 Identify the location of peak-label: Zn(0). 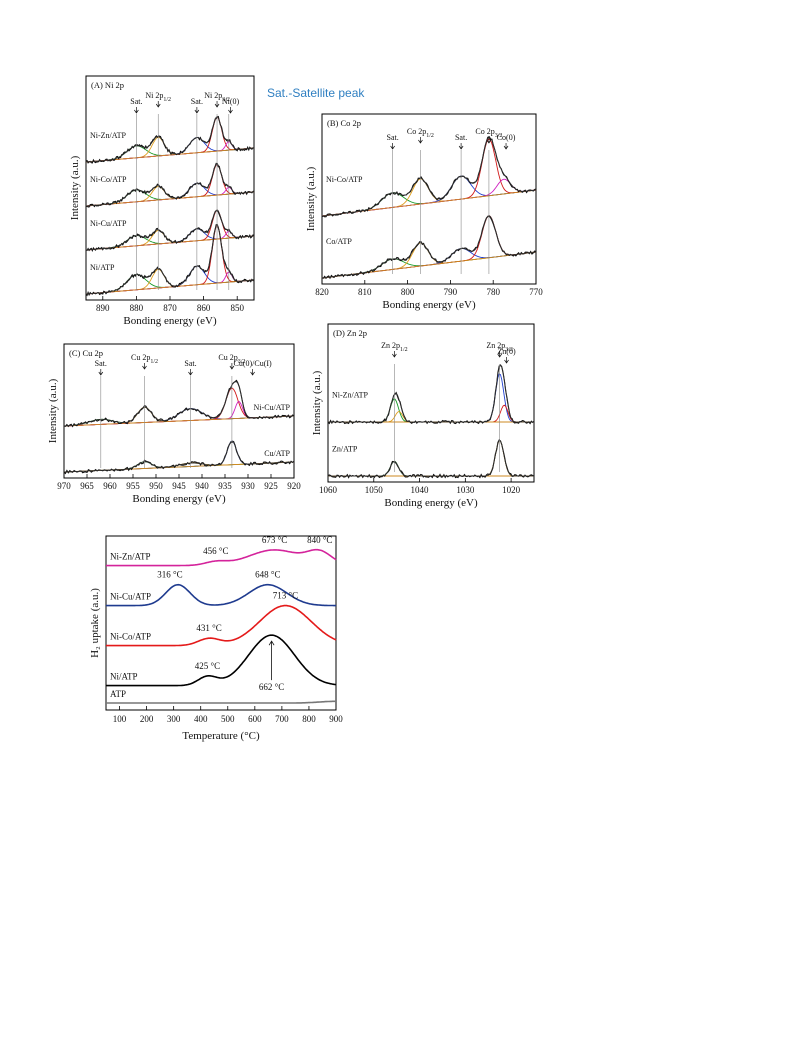
(506, 351).